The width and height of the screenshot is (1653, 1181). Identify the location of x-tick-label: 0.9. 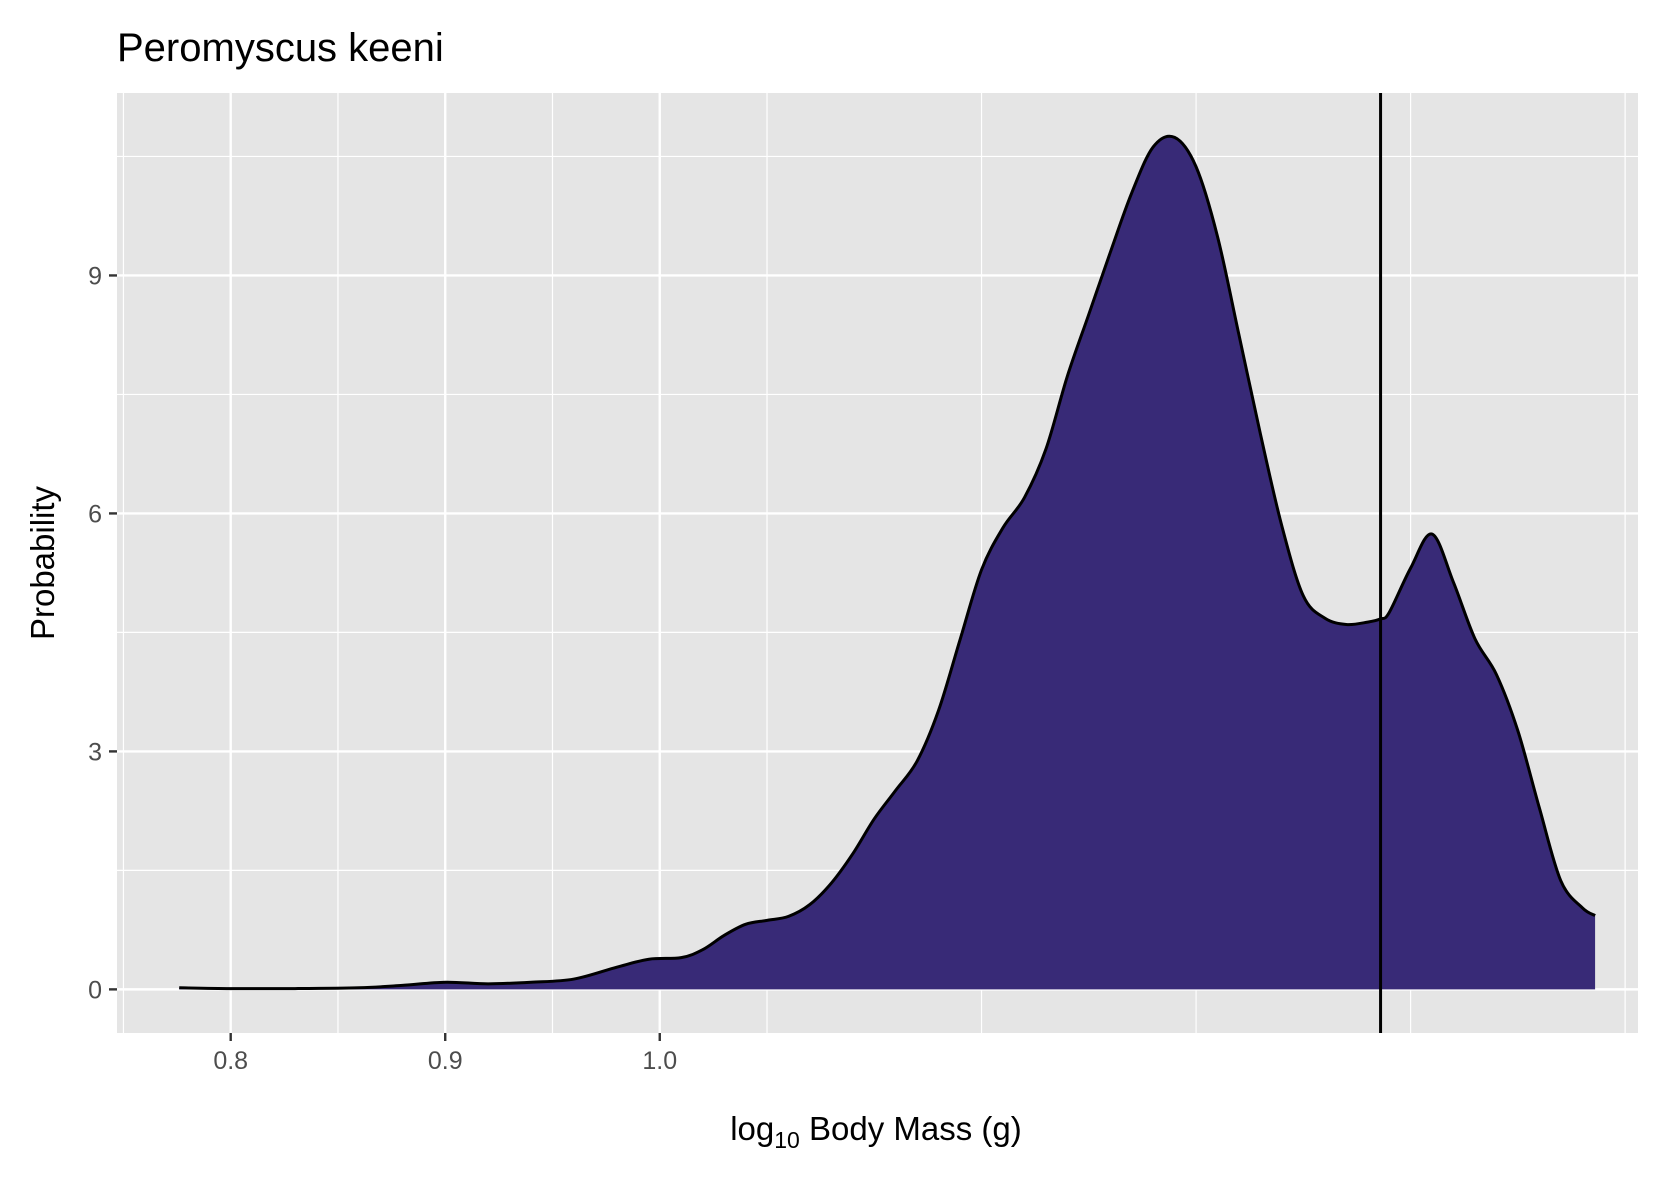
(445, 1061).